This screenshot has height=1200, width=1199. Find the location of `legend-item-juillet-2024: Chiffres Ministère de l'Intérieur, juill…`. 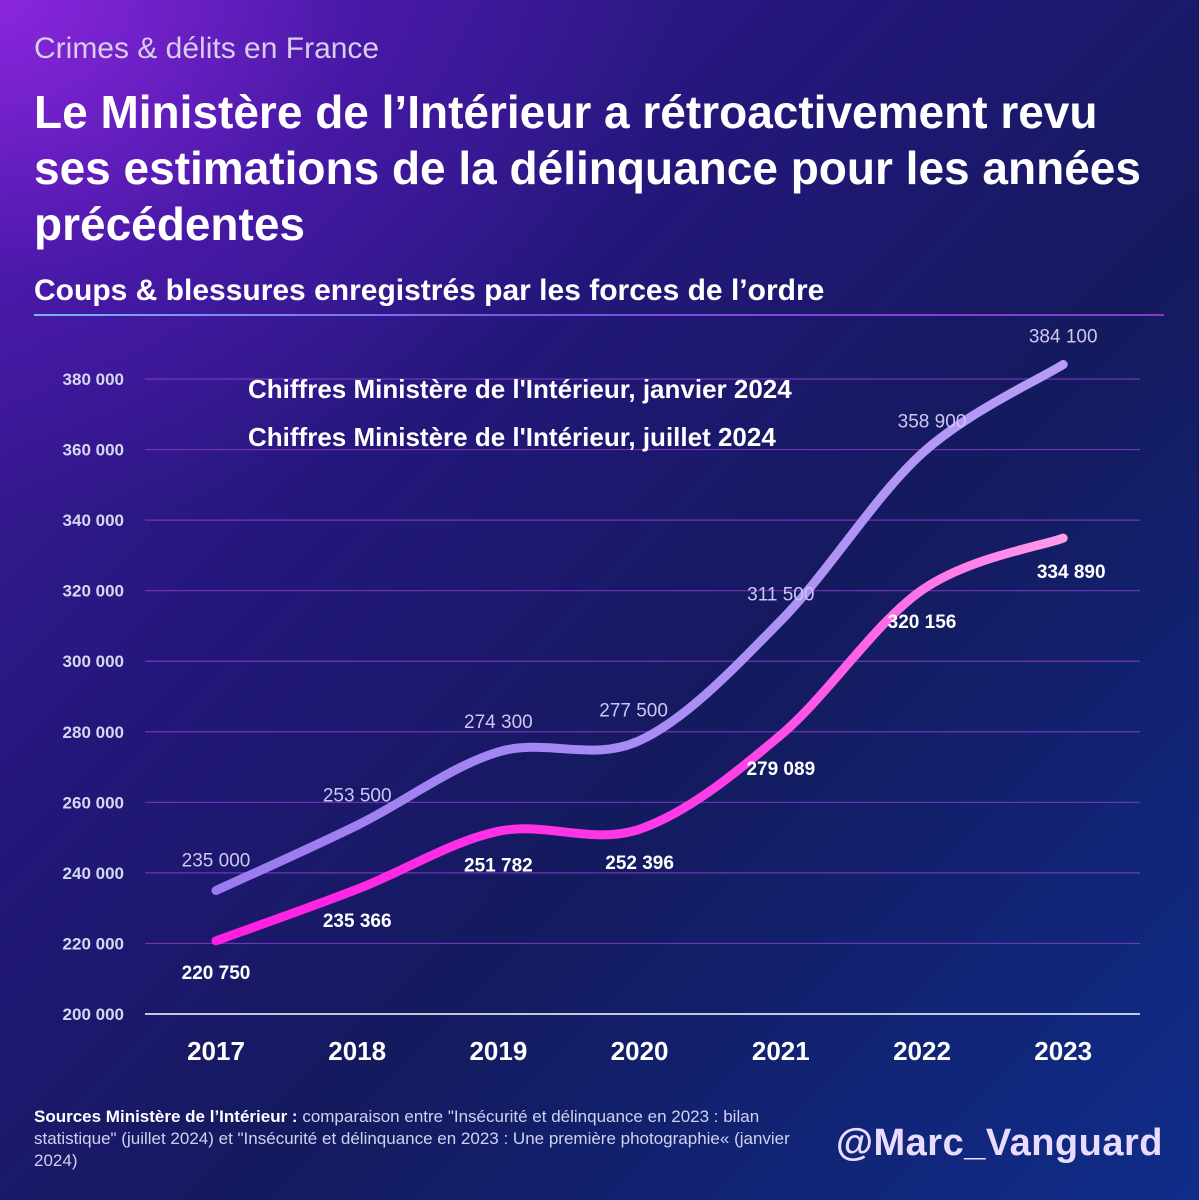

legend-item-juillet-2024: Chiffres Ministère de l'Intérieur, juill… is located at coordinates (485, 437).